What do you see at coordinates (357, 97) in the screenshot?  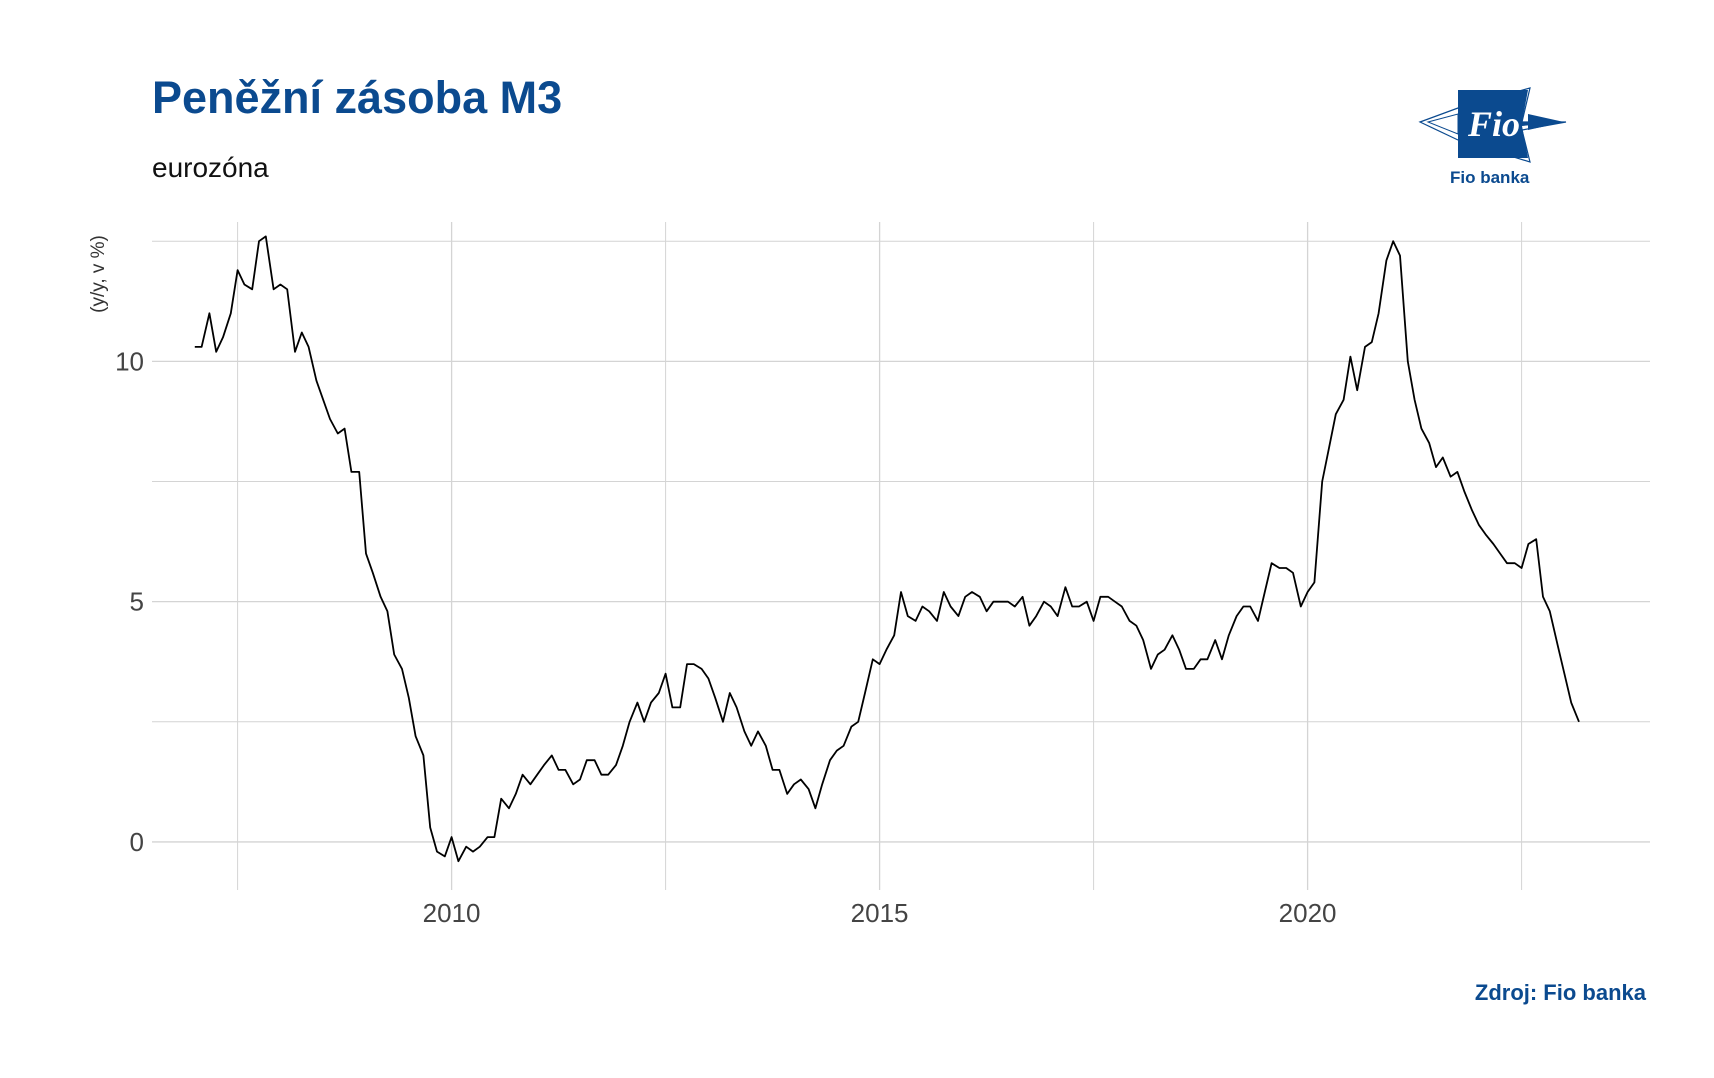 I see `chart-title: Peněžní zásoba M3` at bounding box center [357, 97].